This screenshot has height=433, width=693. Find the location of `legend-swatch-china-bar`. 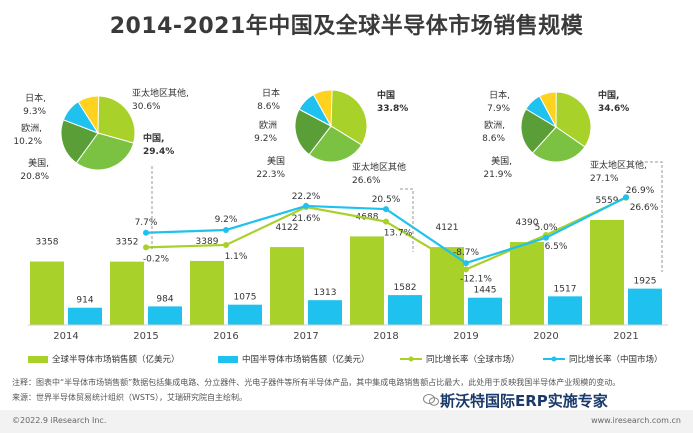

legend-swatch-china-bar is located at coordinates (228, 359).